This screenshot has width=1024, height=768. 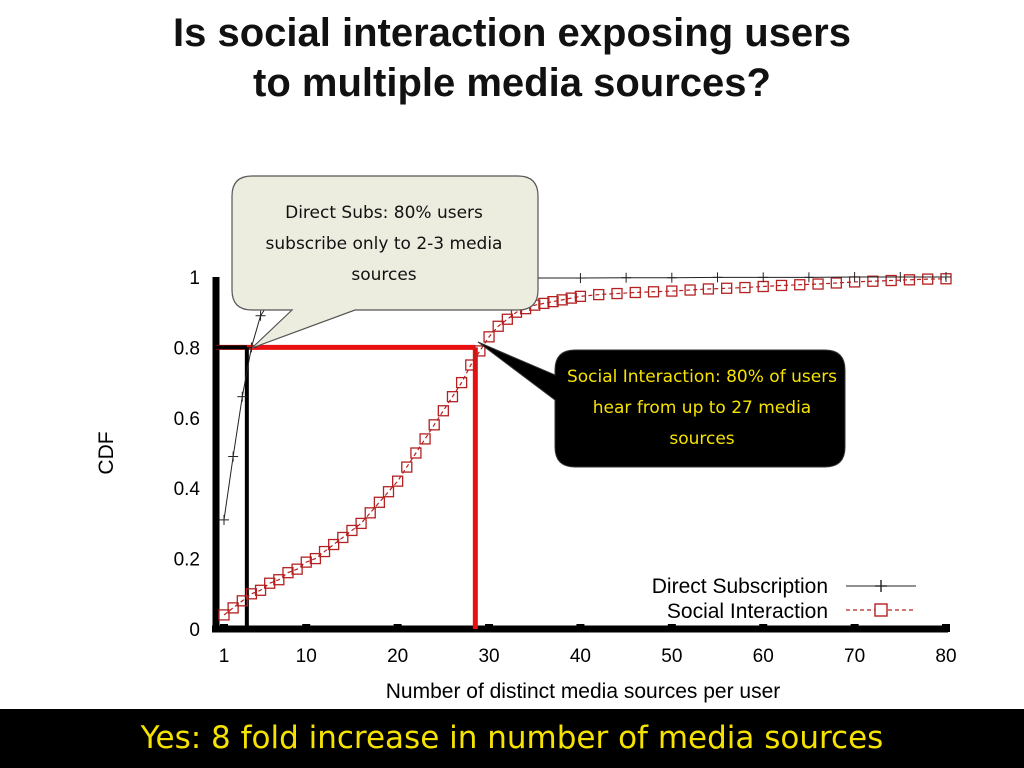 I want to click on x-tick-label: 1, so click(x=224, y=656).